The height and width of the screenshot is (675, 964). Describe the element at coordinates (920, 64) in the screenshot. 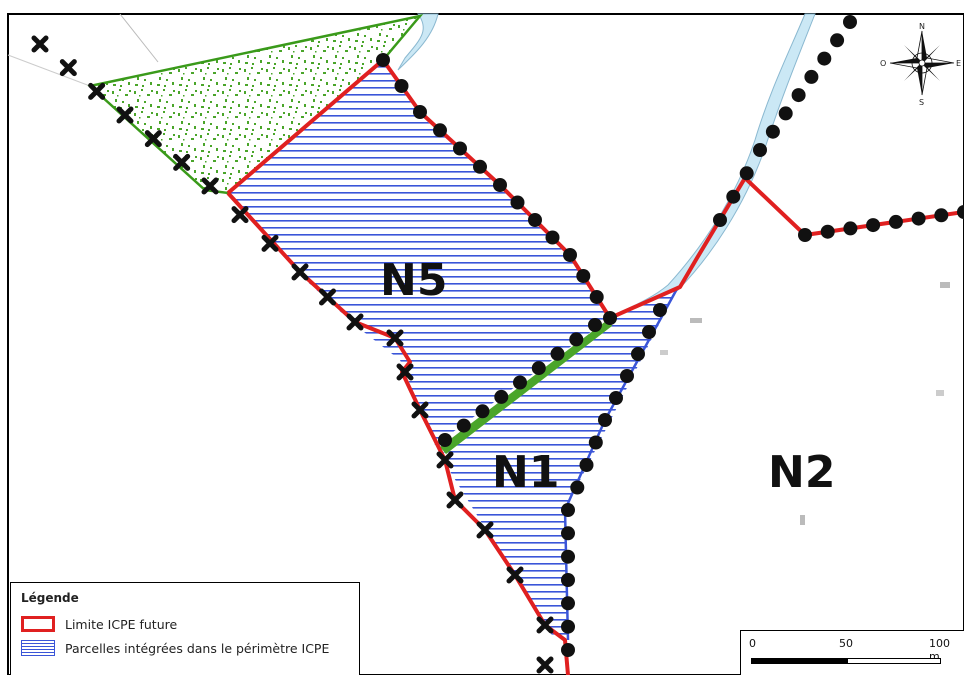

I see `compass-rose-icon: N S E O` at that location.